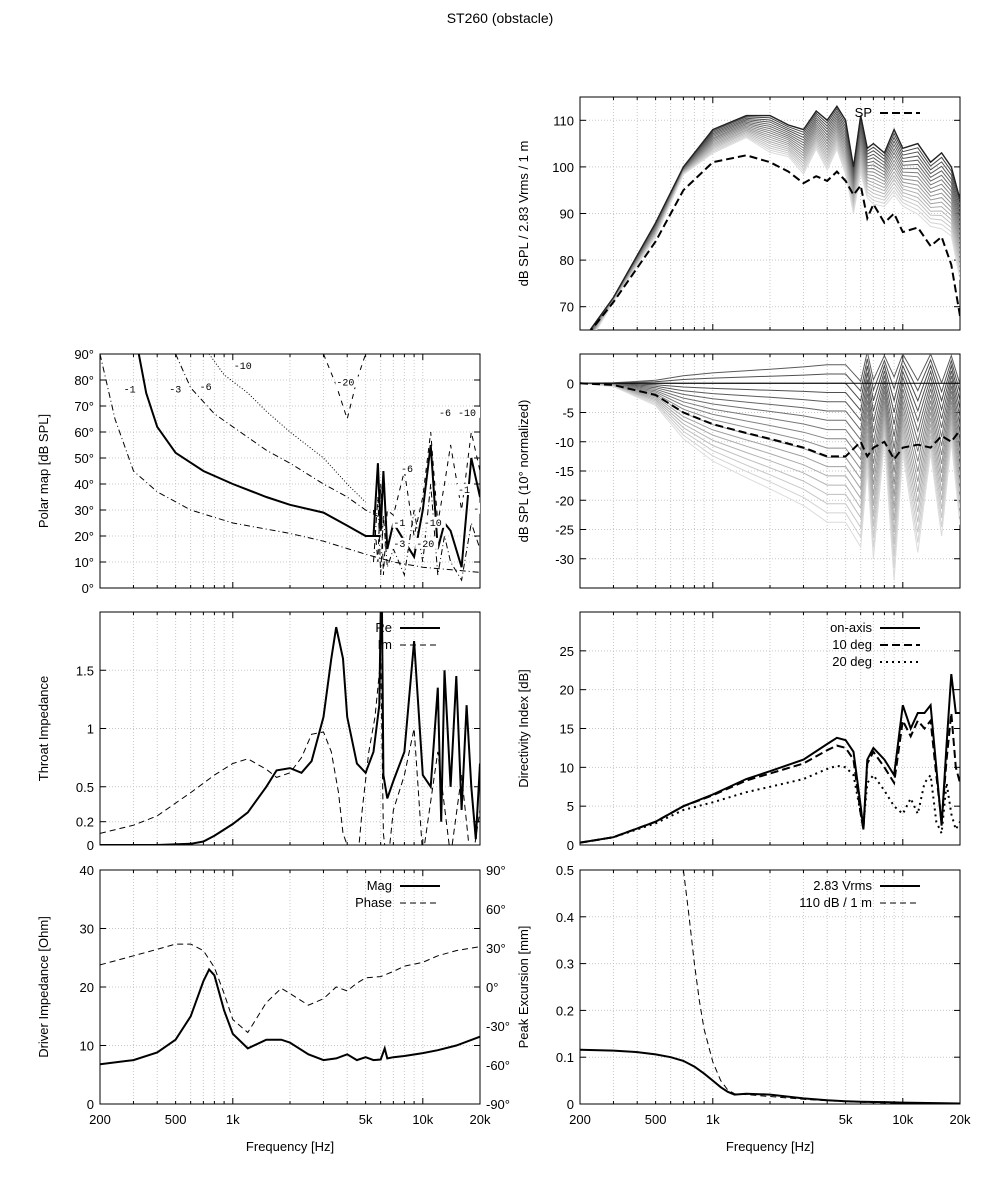 Image resolution: width=1000 pixels, height=1200 pixels. Describe the element at coordinates (770, 804) in the screenshot. I see `series-line-20deg` at that location.